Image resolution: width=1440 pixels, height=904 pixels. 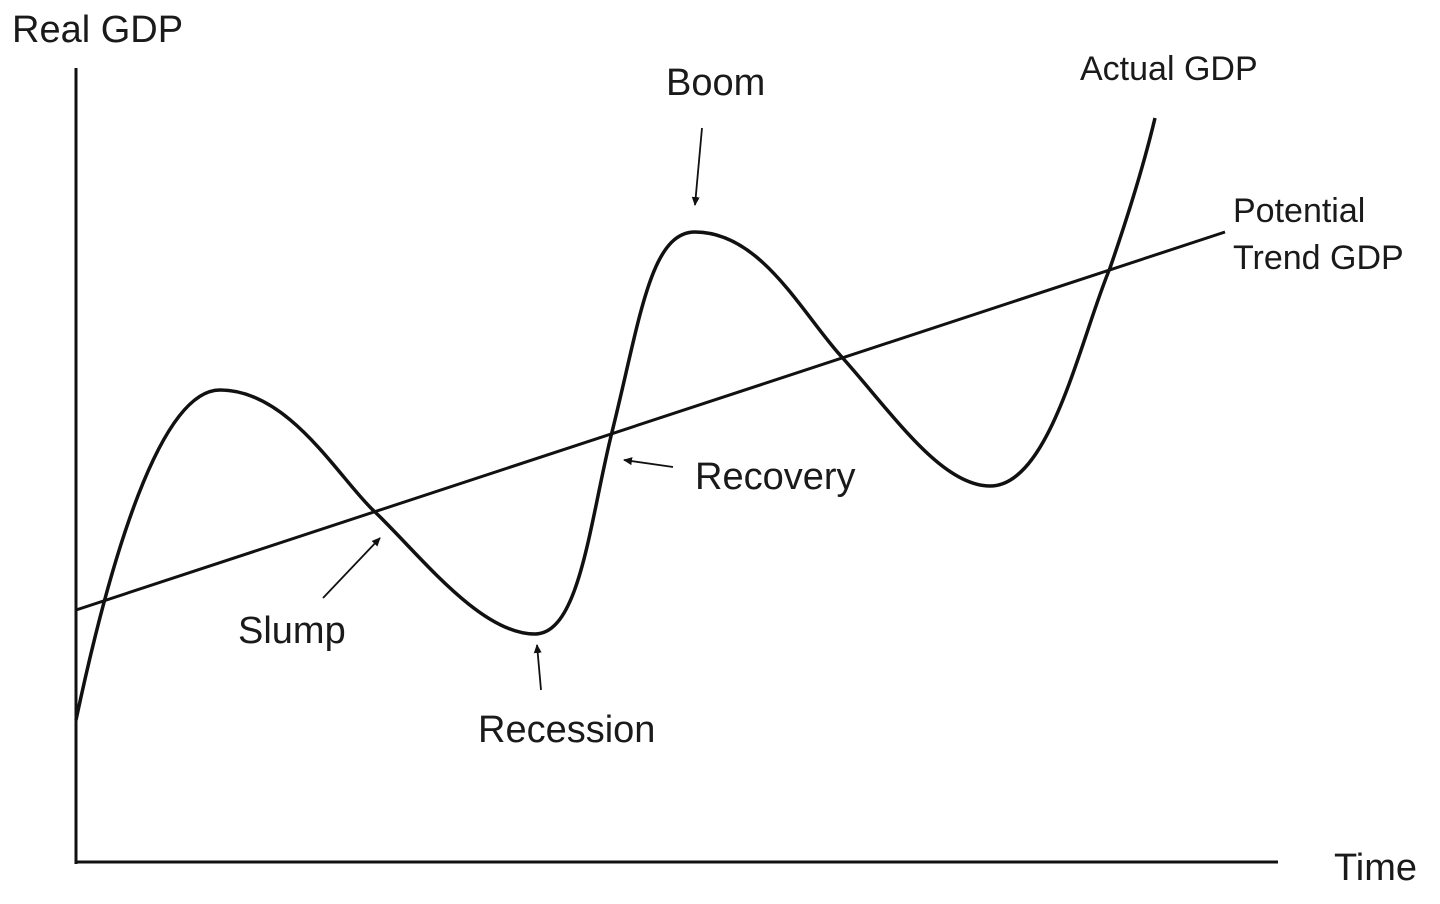 What do you see at coordinates (1169, 69) in the screenshot?
I see `actual-gdp-label: Actual GDP` at bounding box center [1169, 69].